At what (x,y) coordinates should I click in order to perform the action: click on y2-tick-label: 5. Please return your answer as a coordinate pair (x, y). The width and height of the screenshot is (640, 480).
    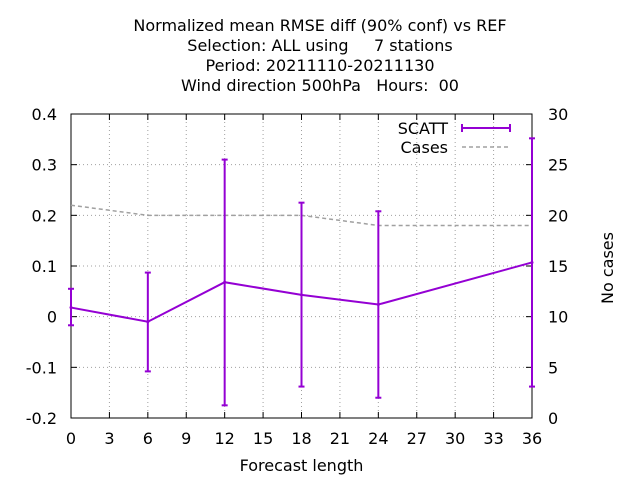
    Looking at the image, I should click on (553, 367).